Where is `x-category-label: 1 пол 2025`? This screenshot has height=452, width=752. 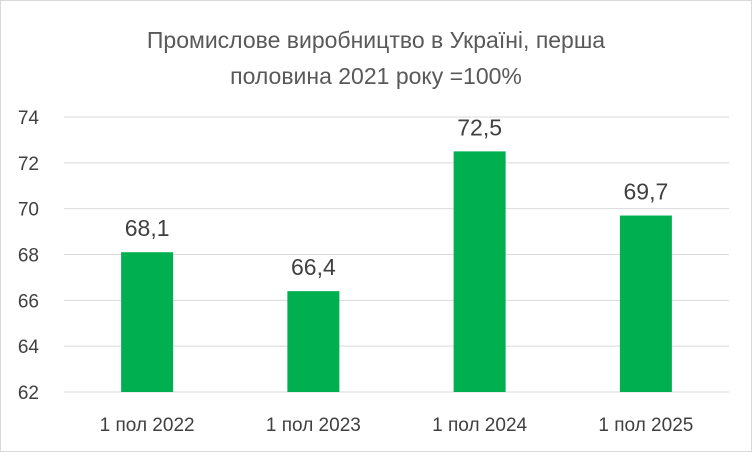
x-category-label: 1 пол 2025 is located at coordinates (645, 425).